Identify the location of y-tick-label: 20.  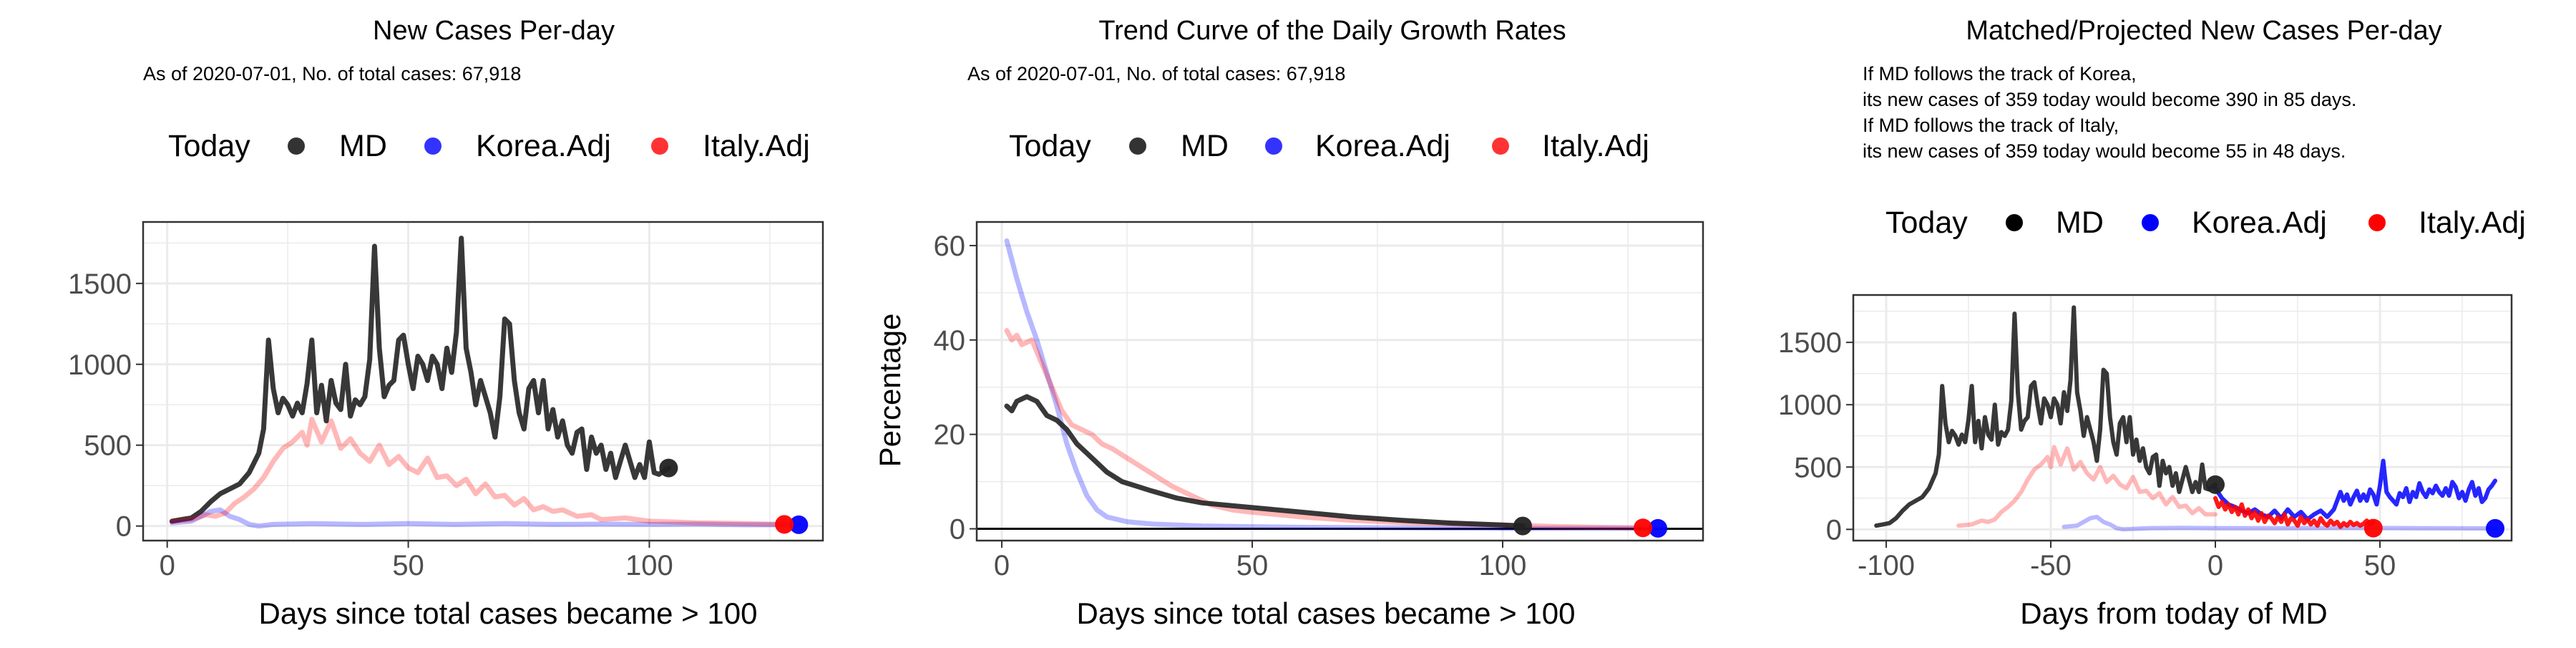
(950, 435).